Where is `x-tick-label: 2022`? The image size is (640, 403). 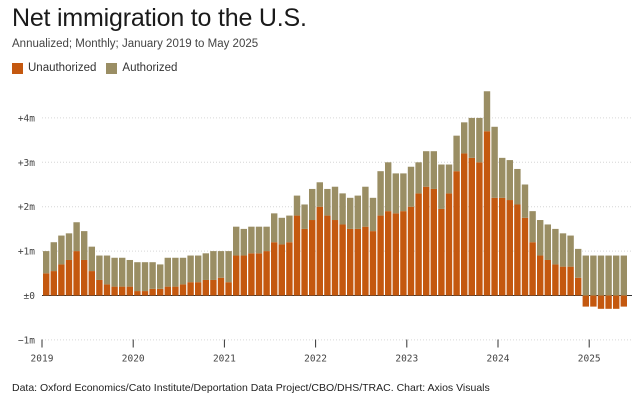
x-tick-label: 2022 is located at coordinates (315, 359).